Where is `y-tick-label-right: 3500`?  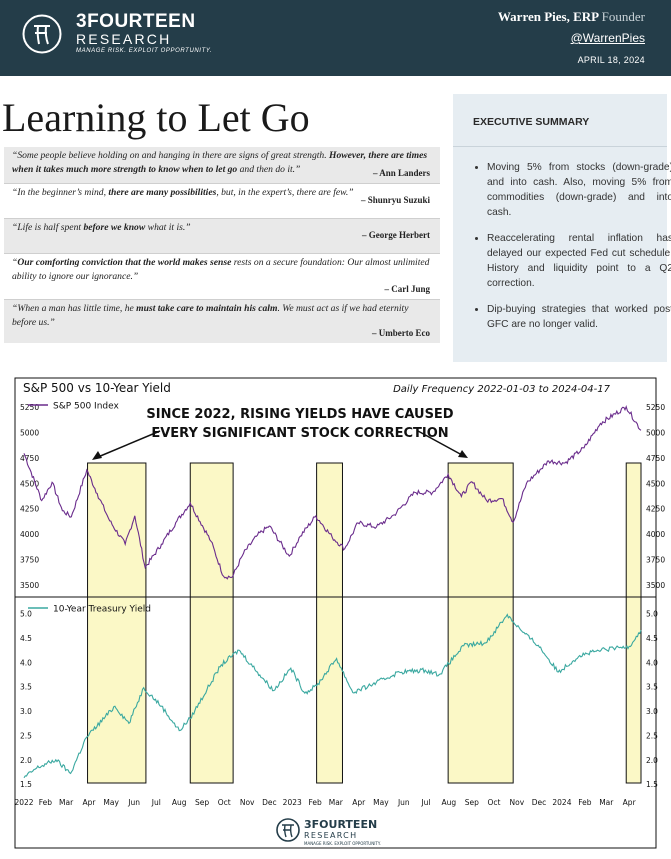 y-tick-label-right: 3500 is located at coordinates (655, 585).